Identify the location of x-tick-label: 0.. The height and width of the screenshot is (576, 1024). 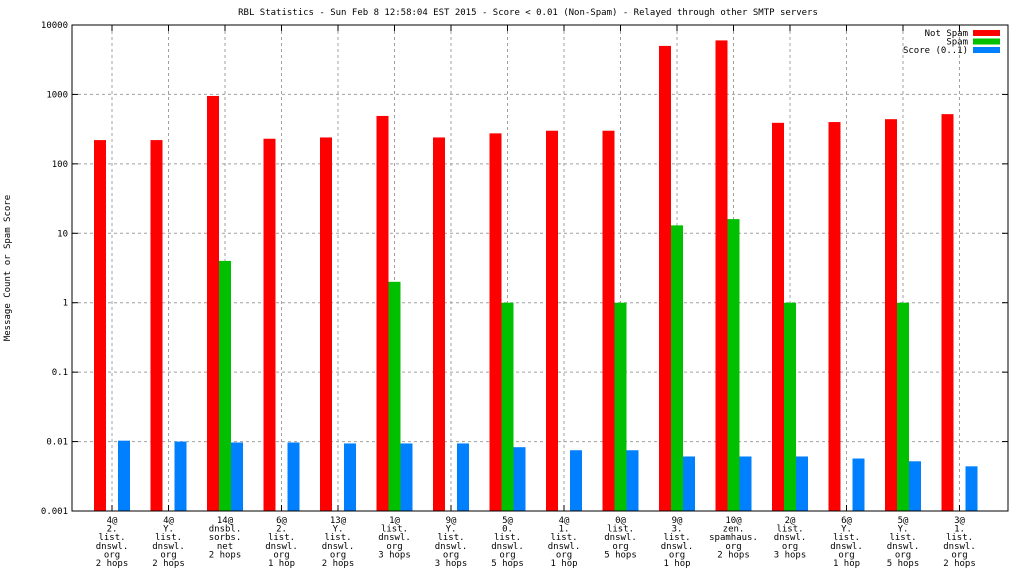
(507, 530).